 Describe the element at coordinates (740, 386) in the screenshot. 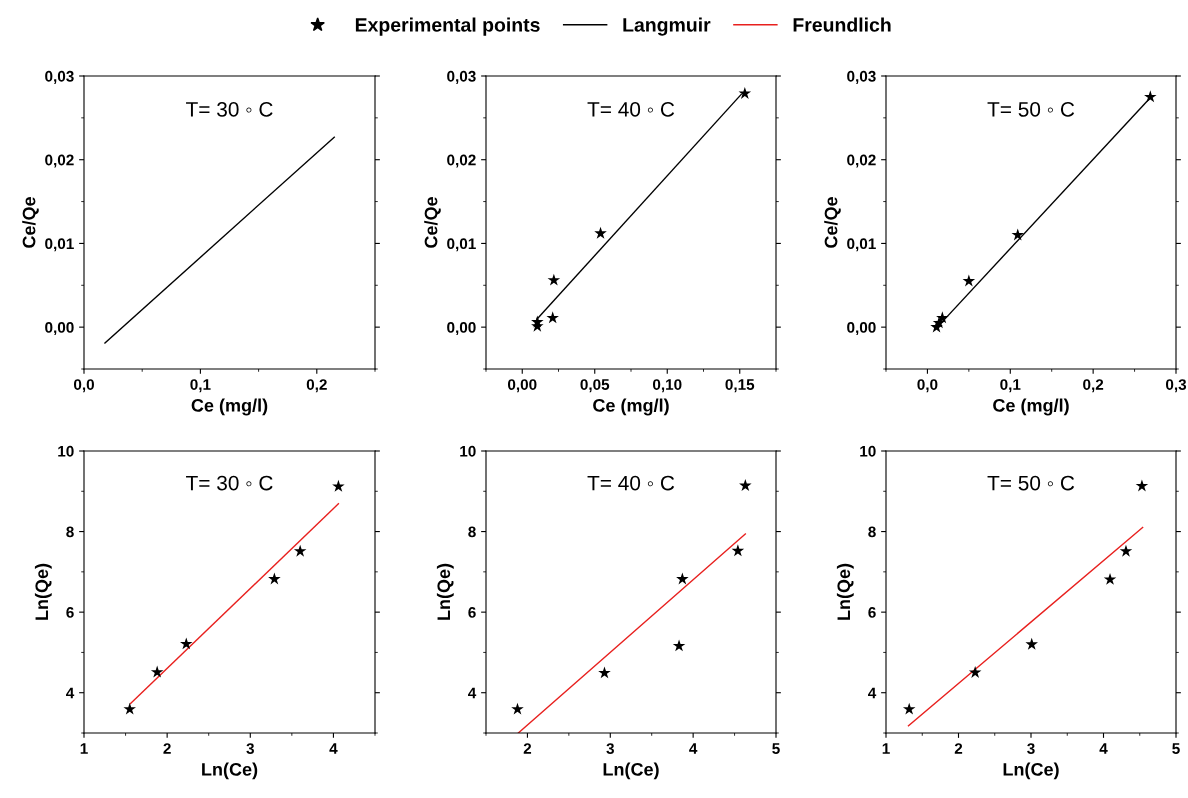

I see `x-tick-label: 0,15` at that location.